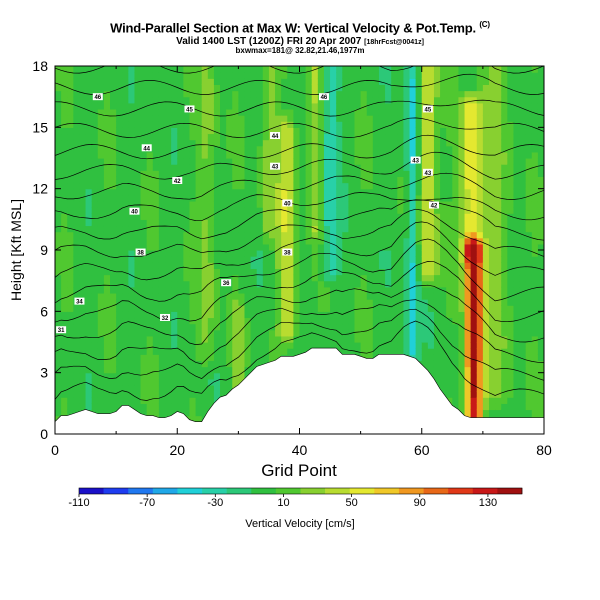 This screenshot has width=600, height=600. What do you see at coordinates (97, 98) in the screenshot?
I see `contour-label-text: 46` at bounding box center [97, 98].